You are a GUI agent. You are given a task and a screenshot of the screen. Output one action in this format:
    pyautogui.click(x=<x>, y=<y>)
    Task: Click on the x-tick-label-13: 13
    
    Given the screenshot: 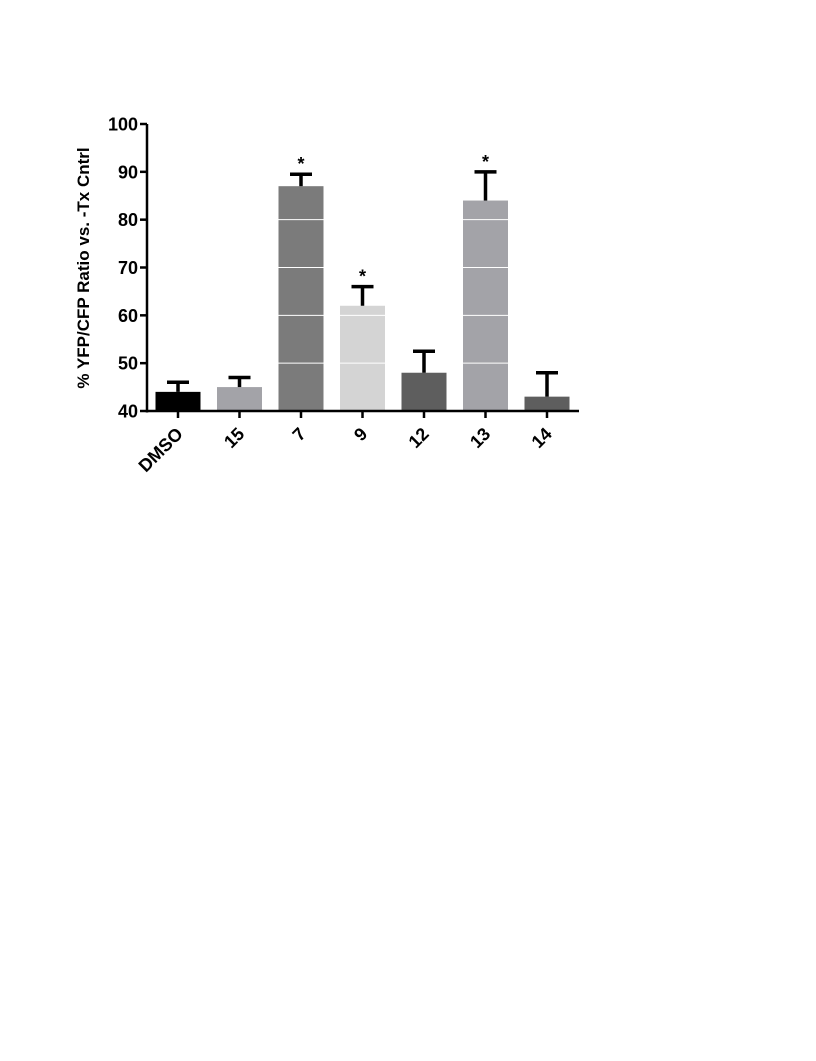 What is the action you would take?
    pyautogui.click(x=480, y=438)
    